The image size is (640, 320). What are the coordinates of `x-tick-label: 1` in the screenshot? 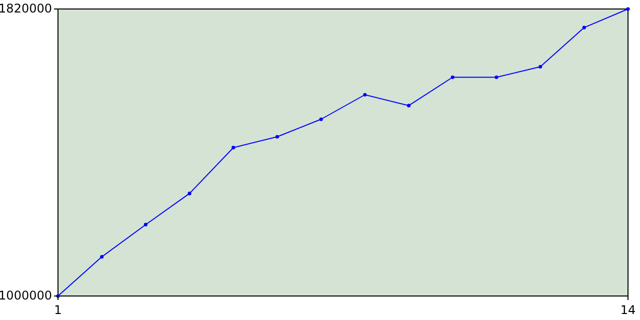 It's located at (58, 310).